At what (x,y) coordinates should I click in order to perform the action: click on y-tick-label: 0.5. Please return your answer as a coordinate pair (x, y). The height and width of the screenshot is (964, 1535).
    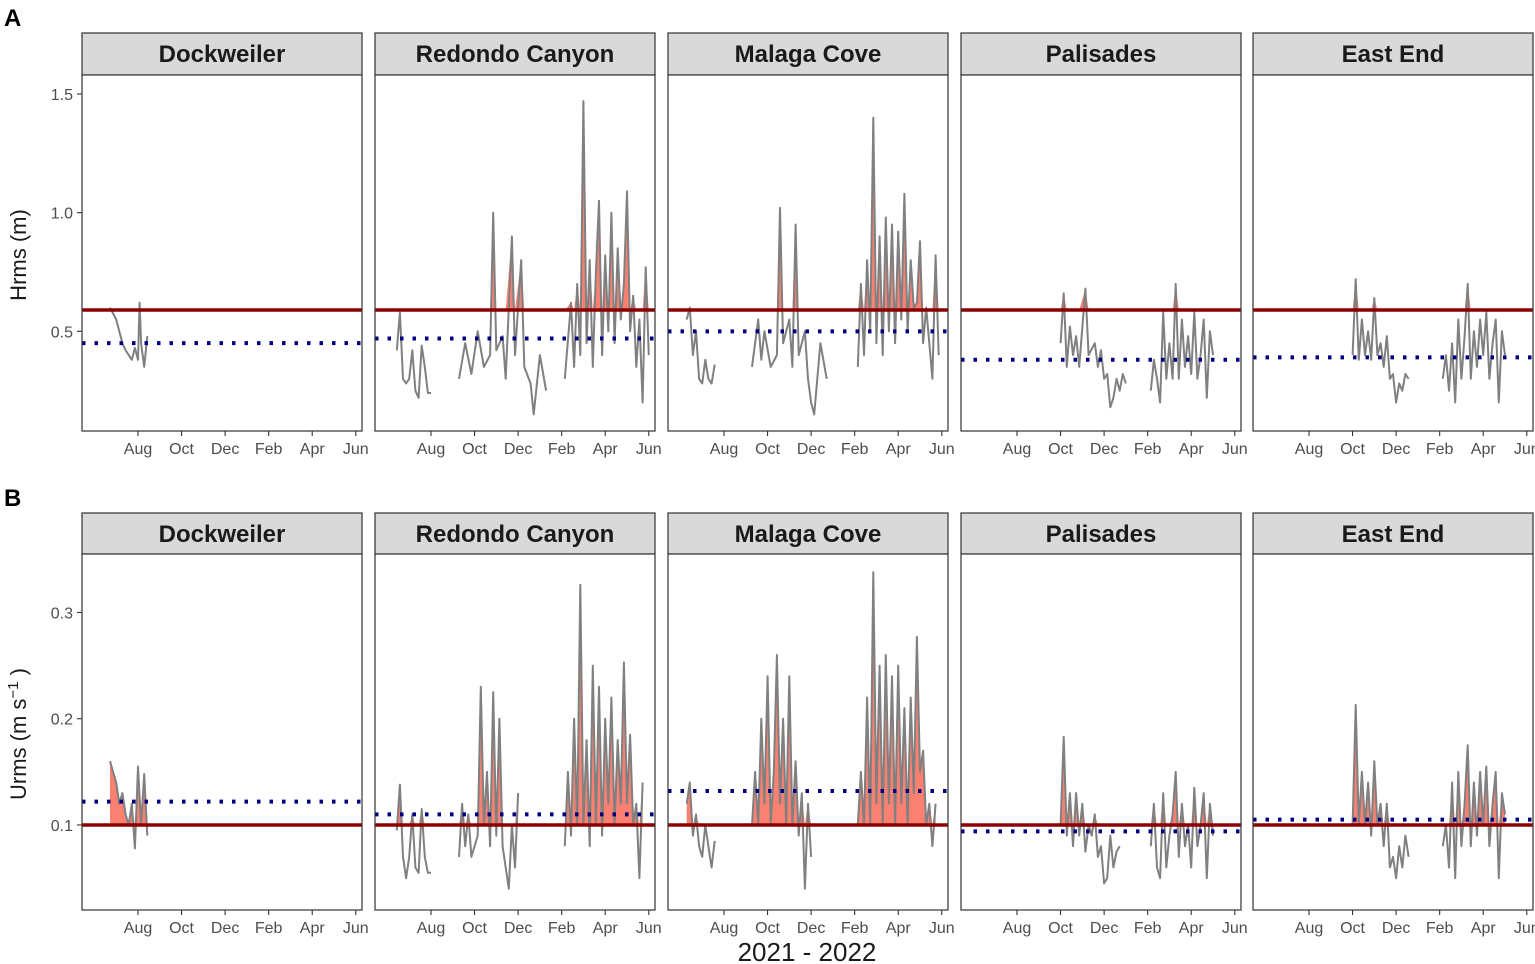
    Looking at the image, I should click on (62, 332).